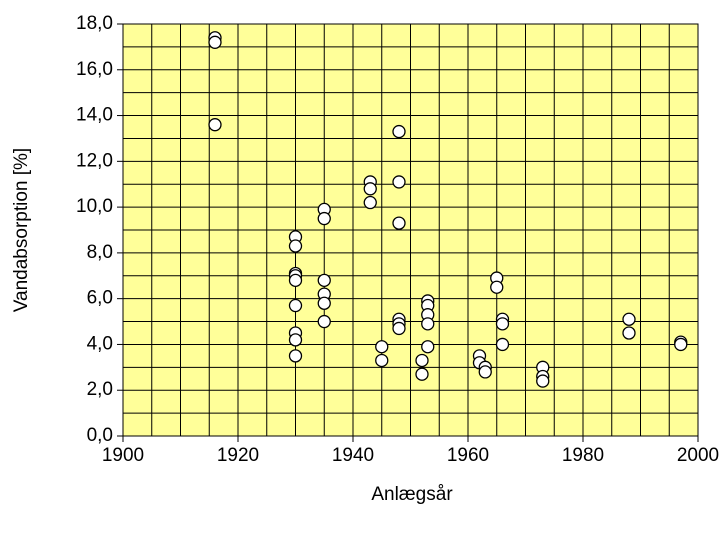 The image size is (727, 533). Describe the element at coordinates (94, 160) in the screenshot. I see `y-tick-label: 12,0` at that location.